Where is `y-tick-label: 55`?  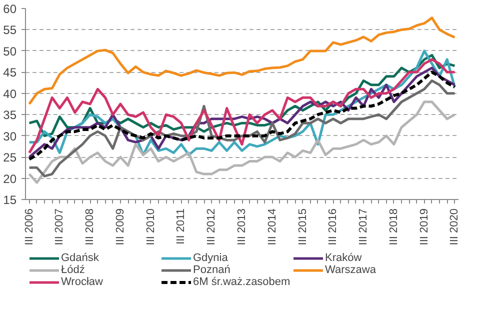 y-tick-label: 55 is located at coordinates (10, 30).